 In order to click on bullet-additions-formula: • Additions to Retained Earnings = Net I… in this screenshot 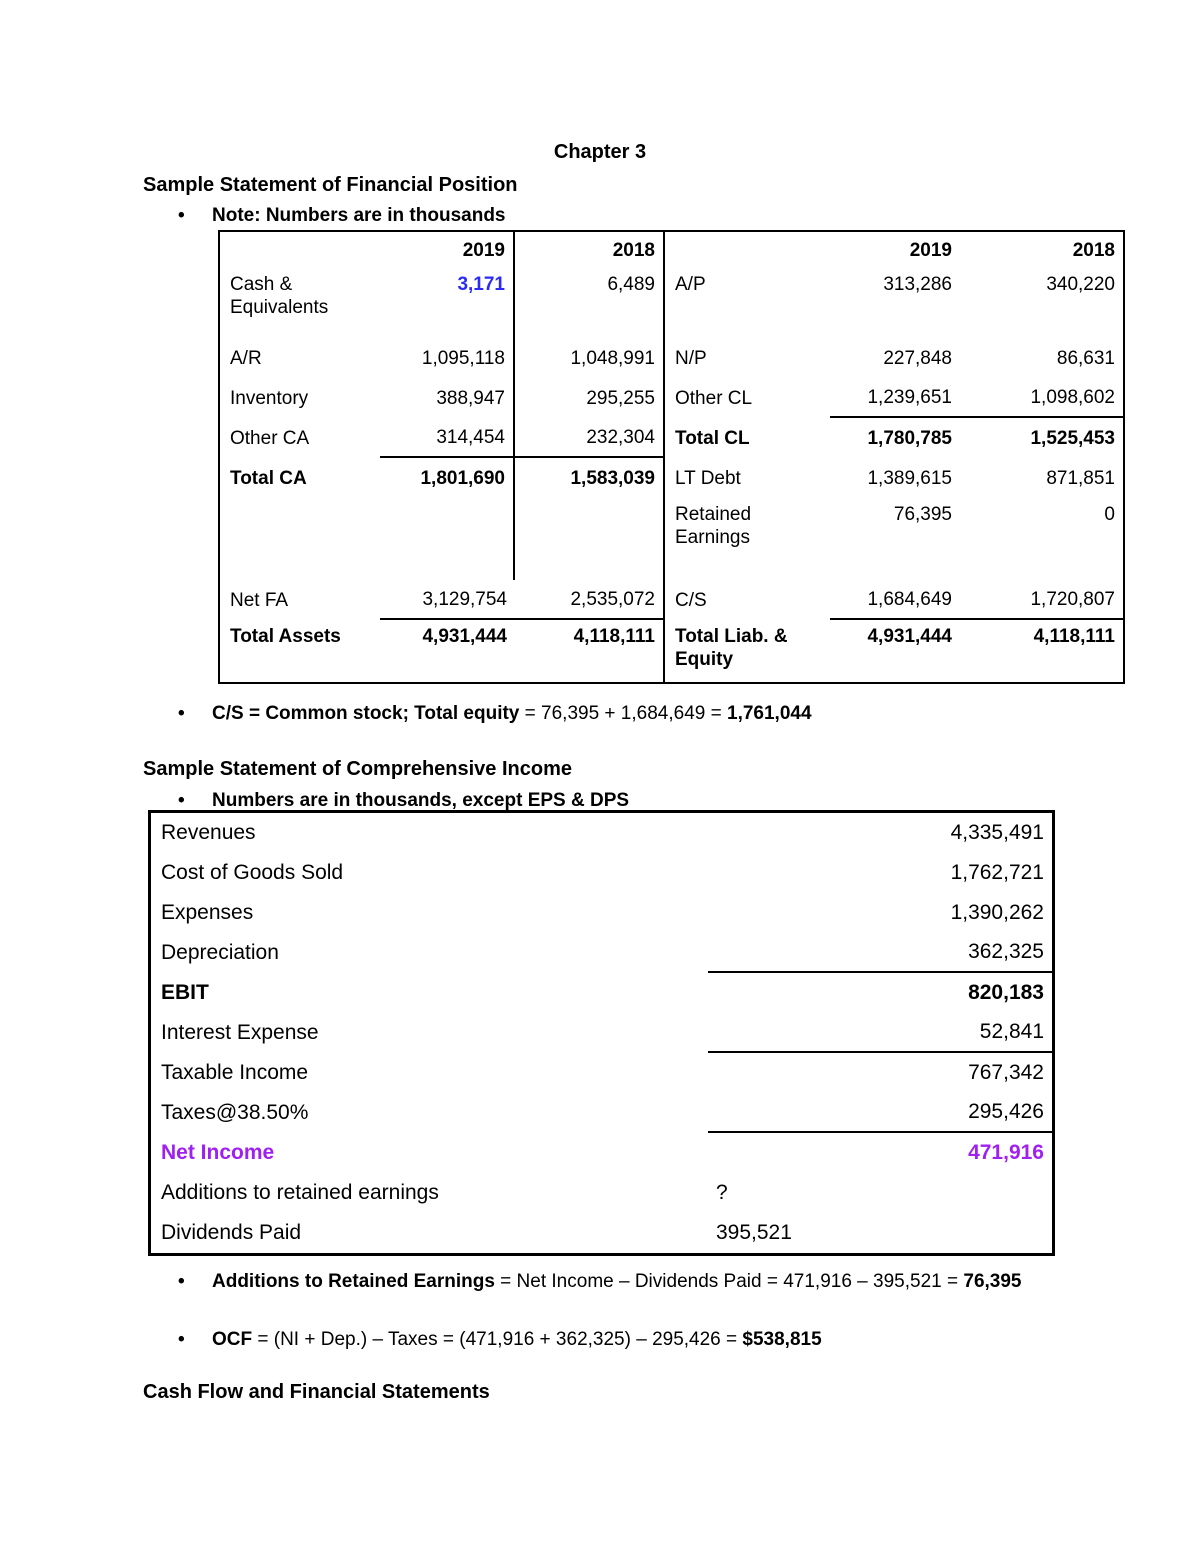, I will do `click(613, 1281)`.